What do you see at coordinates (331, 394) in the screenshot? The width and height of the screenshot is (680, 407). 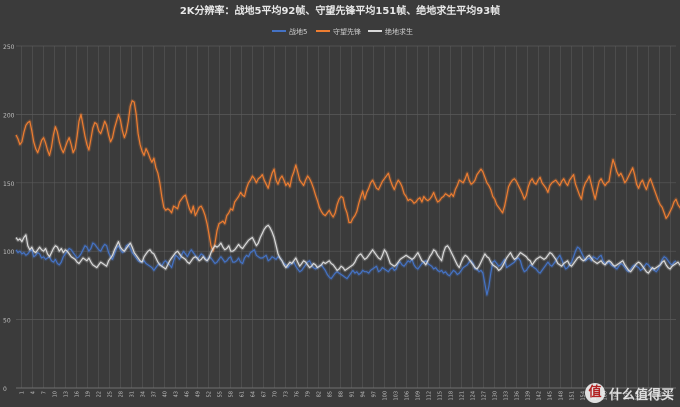 I see `x-tick-label: 85` at bounding box center [331, 394].